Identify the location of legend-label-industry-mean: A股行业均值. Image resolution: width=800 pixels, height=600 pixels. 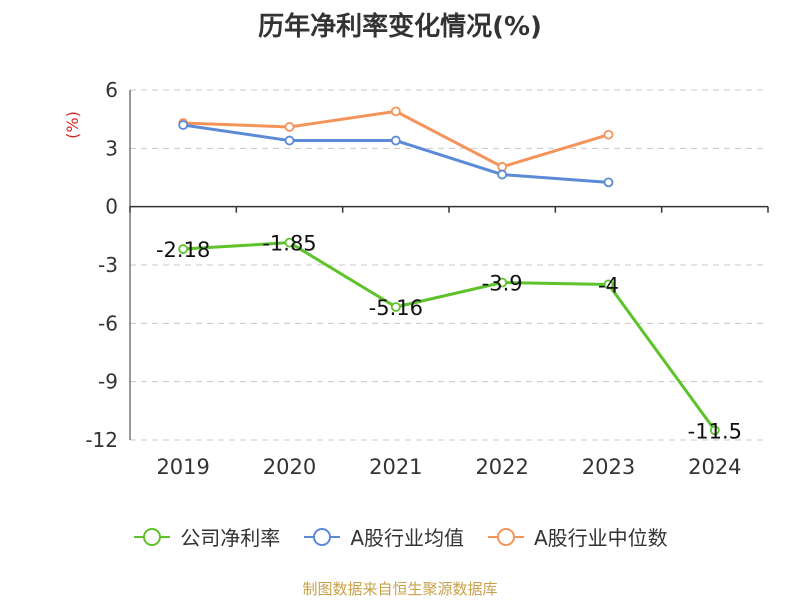
(407, 538).